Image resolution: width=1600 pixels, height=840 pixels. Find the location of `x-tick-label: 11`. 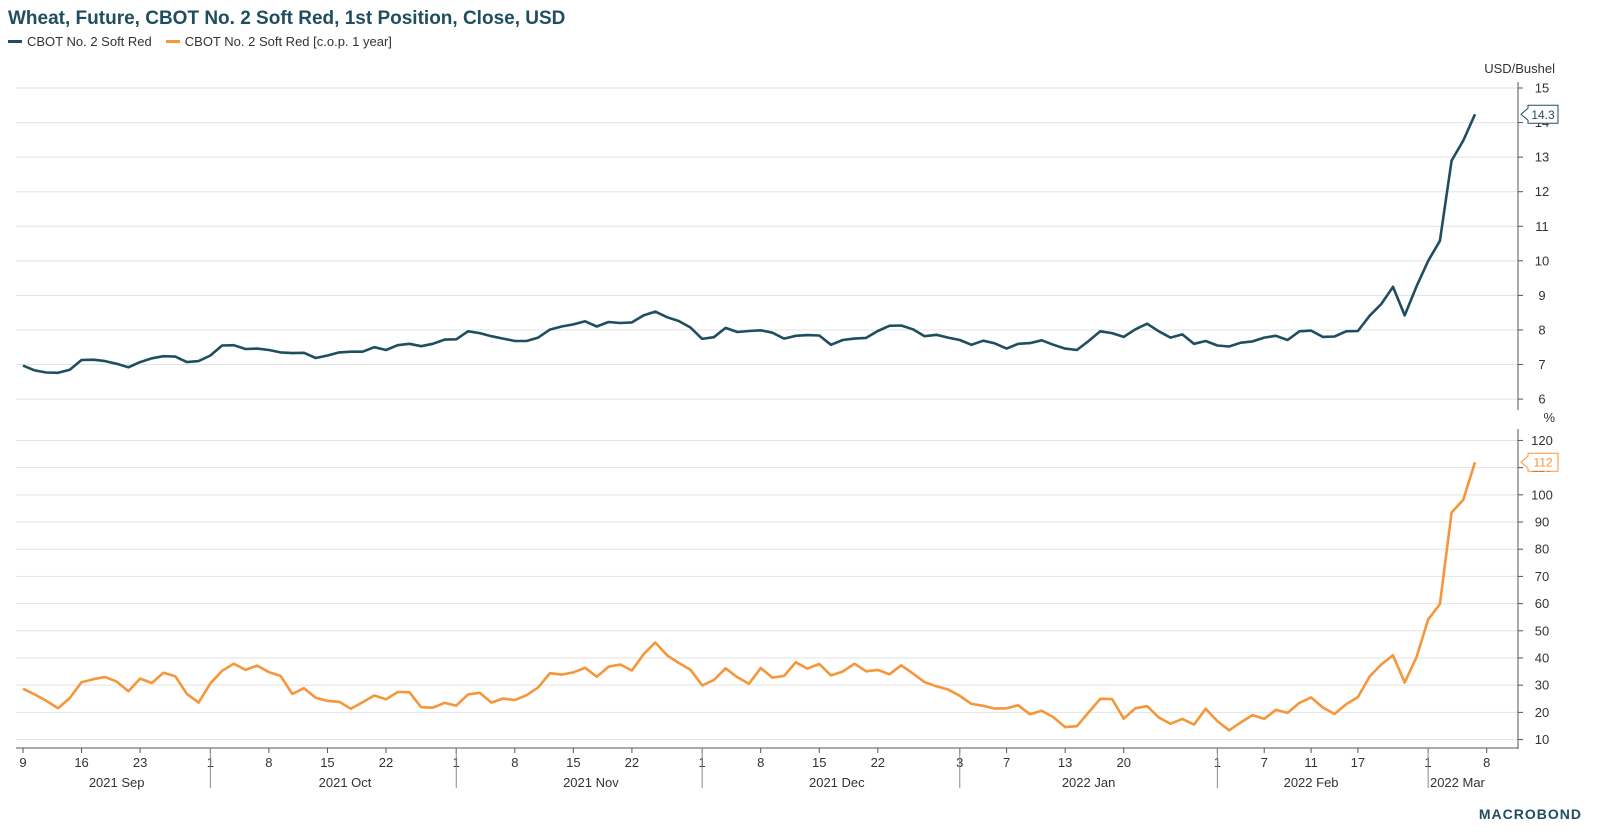

x-tick-label: 11 is located at coordinates (1311, 762).